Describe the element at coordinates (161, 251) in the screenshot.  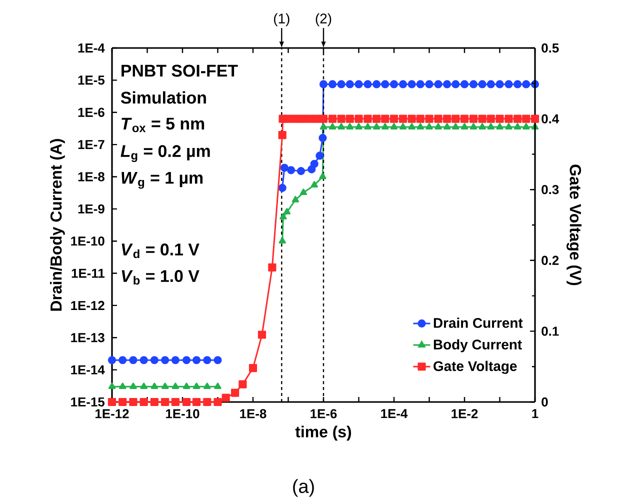
I see `annotation: V$_{d}$ = 0.1 V` at that location.